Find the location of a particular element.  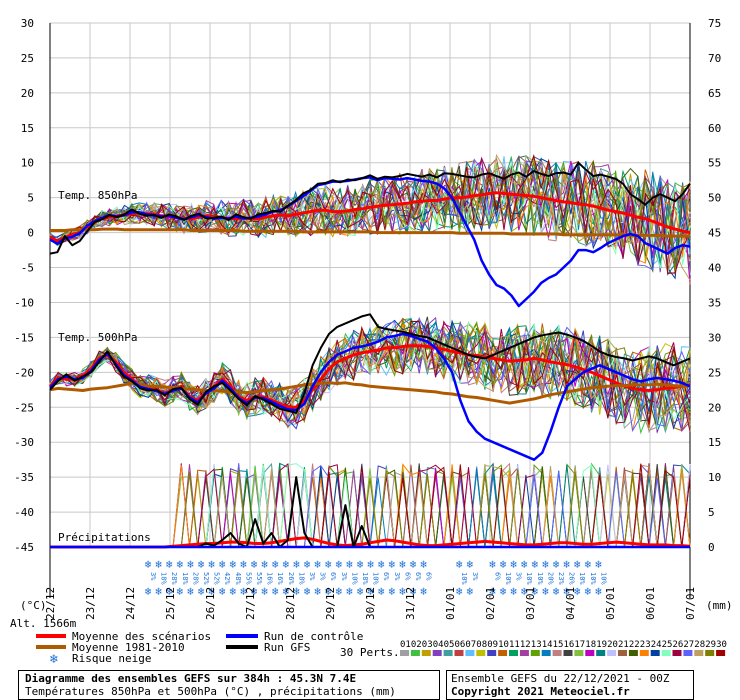

y-left-tick: 20 is located at coordinates (27, 93).